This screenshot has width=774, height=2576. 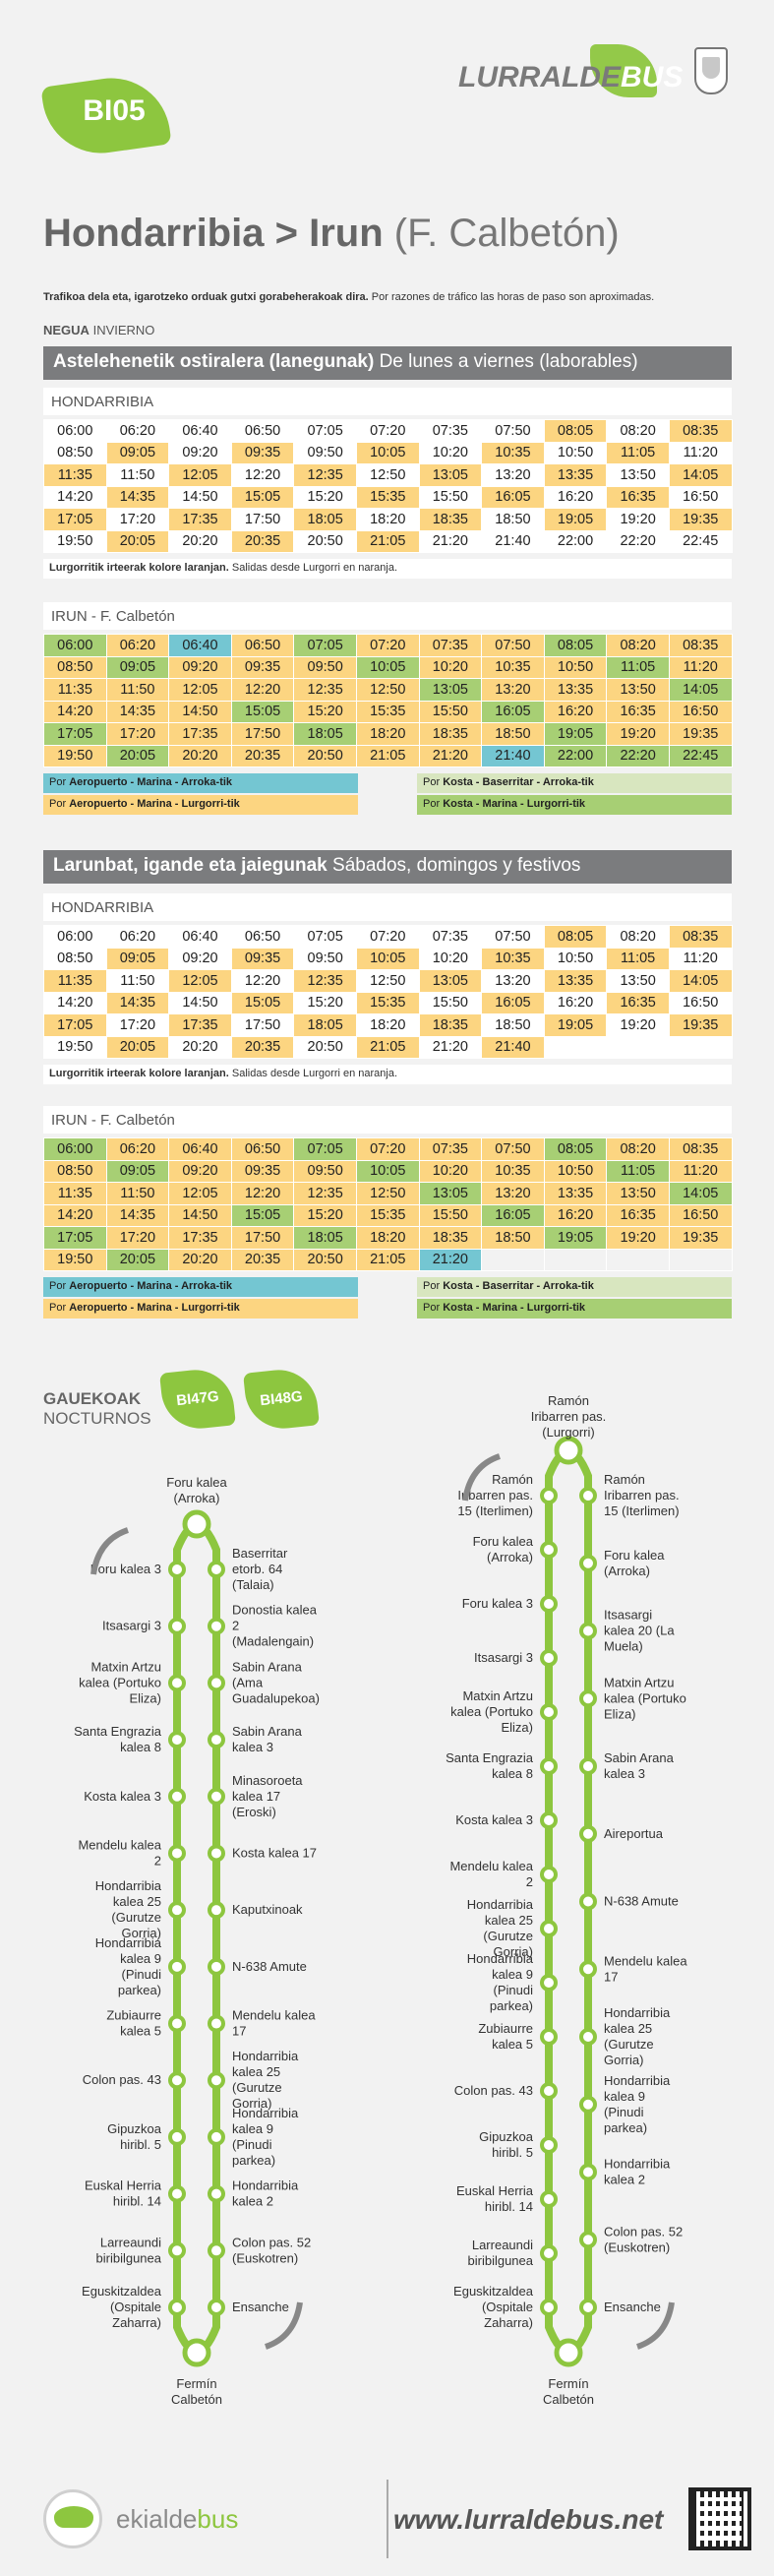 I want to click on stop-label: Kosta kalea 3, so click(x=123, y=1797).